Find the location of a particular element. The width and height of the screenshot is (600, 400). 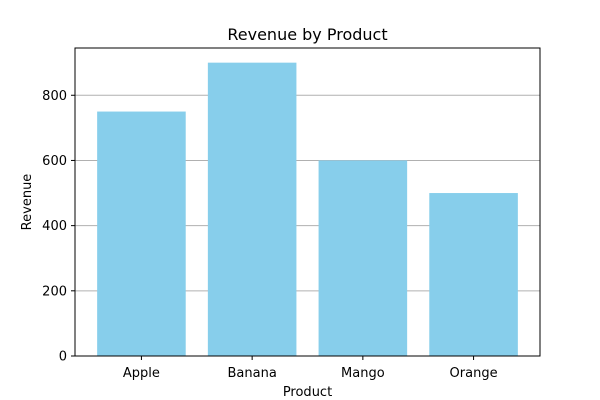

y-axis: 0 200 400 600 800 is located at coordinates (58, 227).